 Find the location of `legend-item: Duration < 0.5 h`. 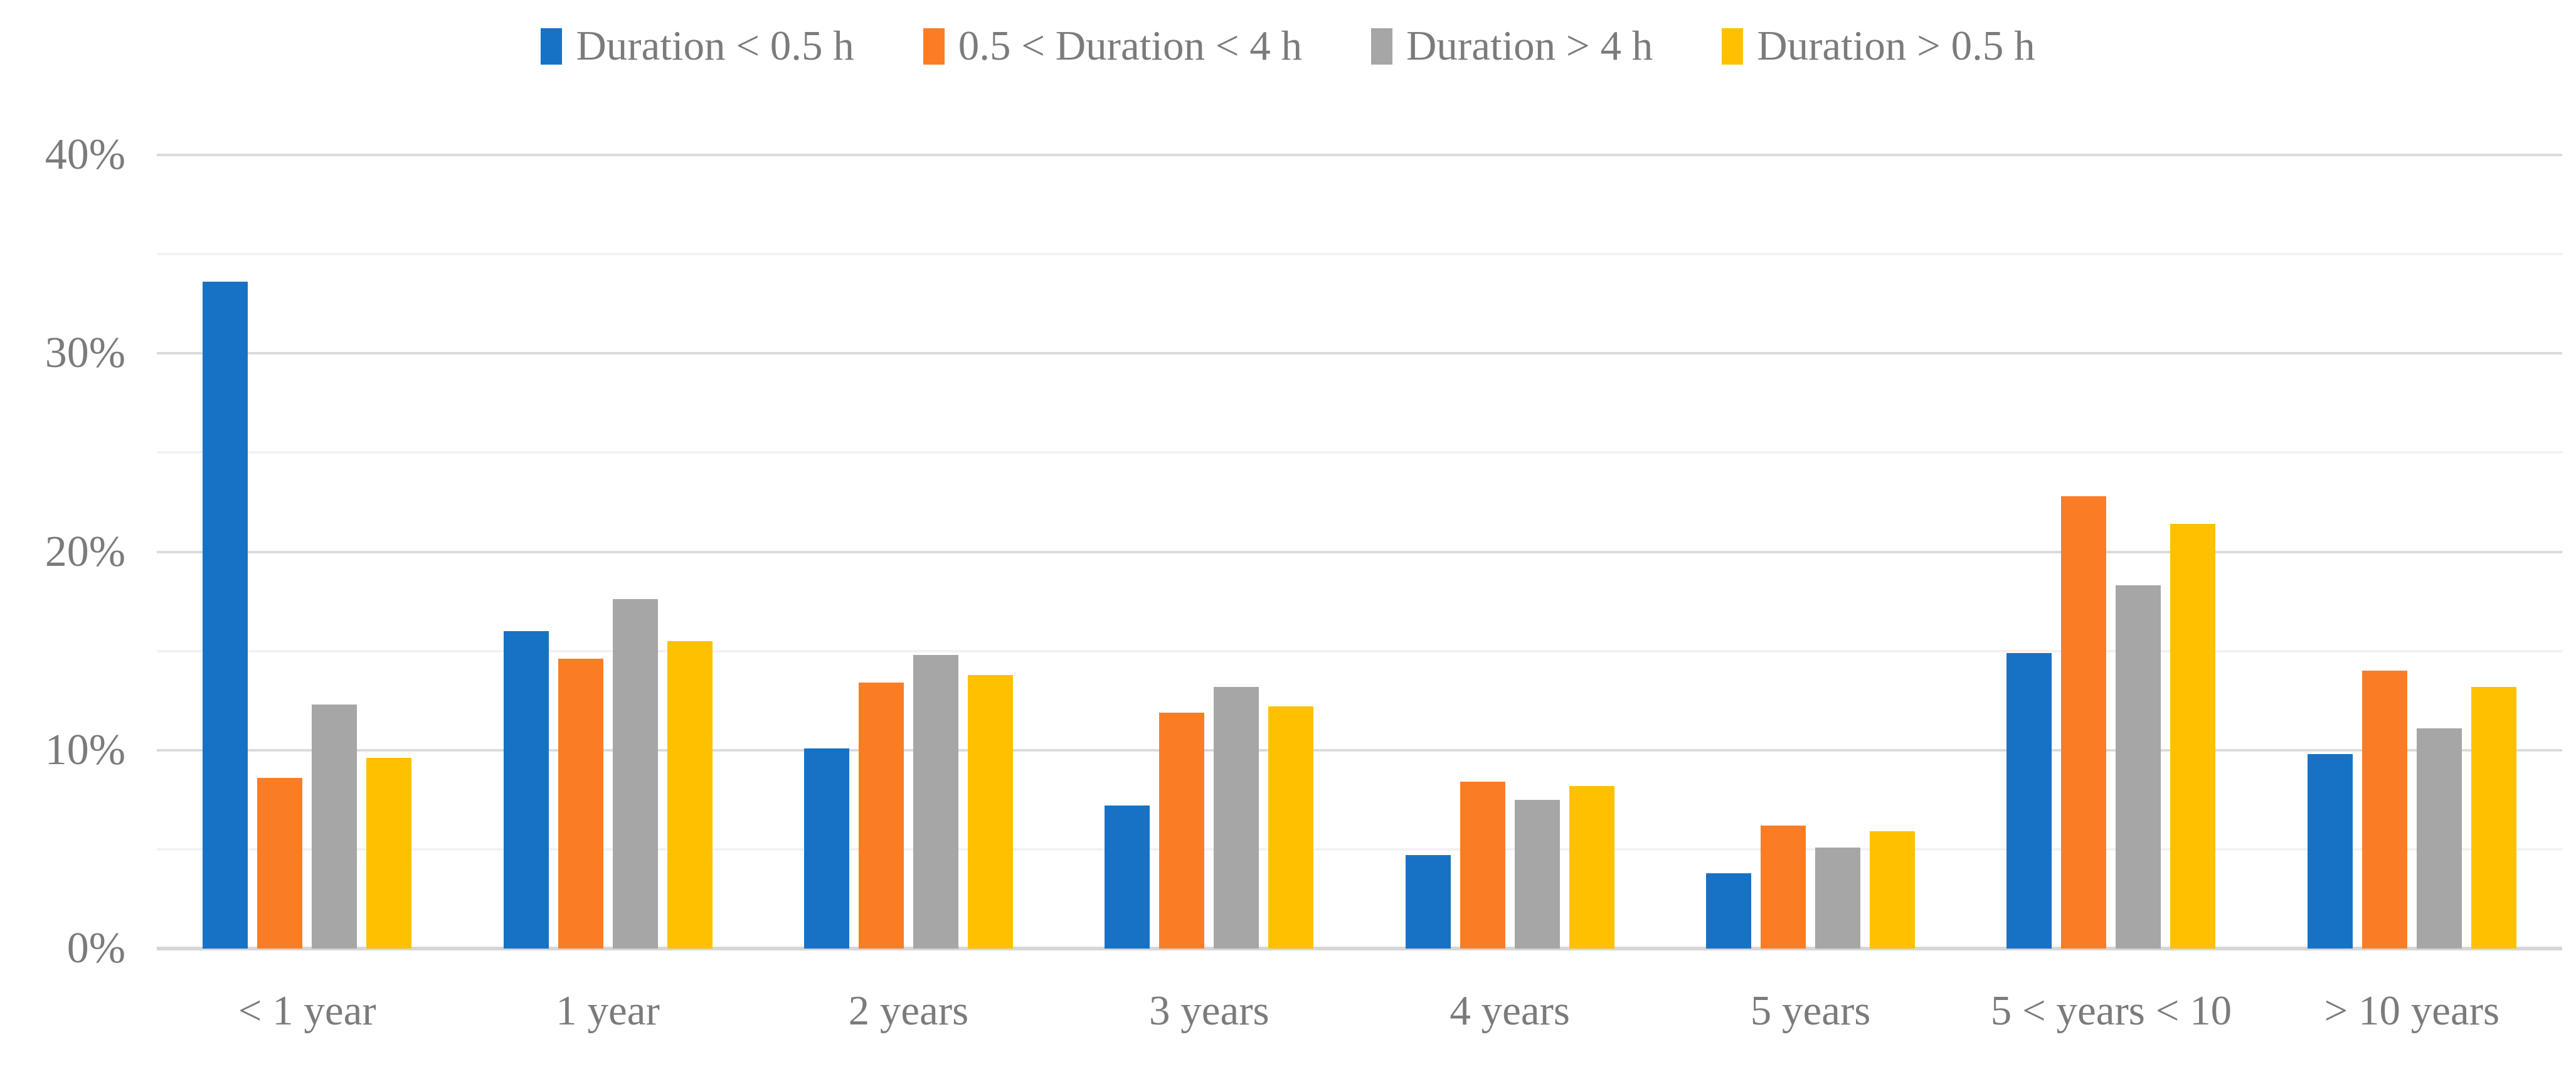

legend-item: Duration < 0.5 h is located at coordinates (697, 46).